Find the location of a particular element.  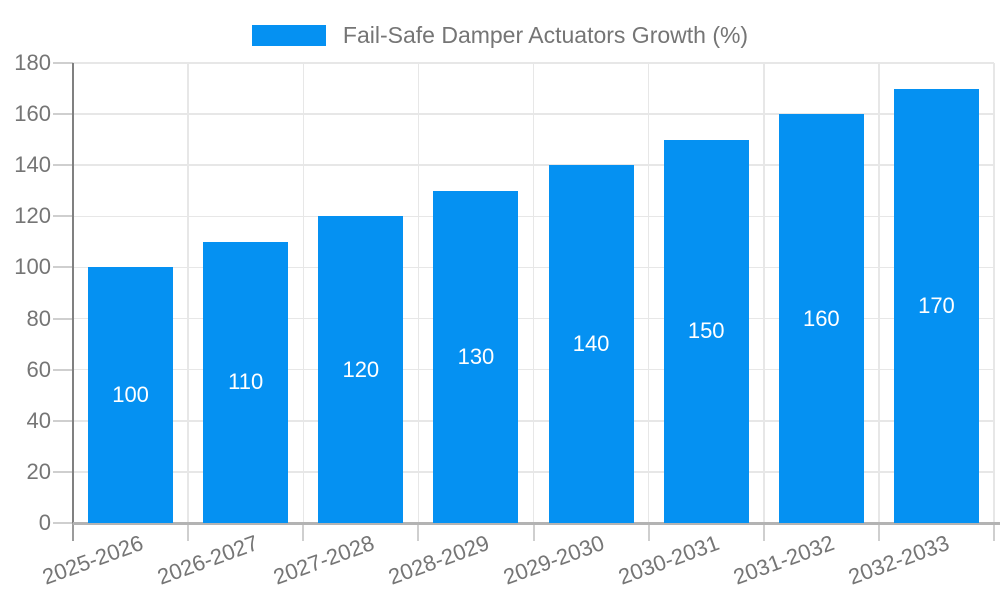

y-tick-label: 20 is located at coordinates (38, 471).